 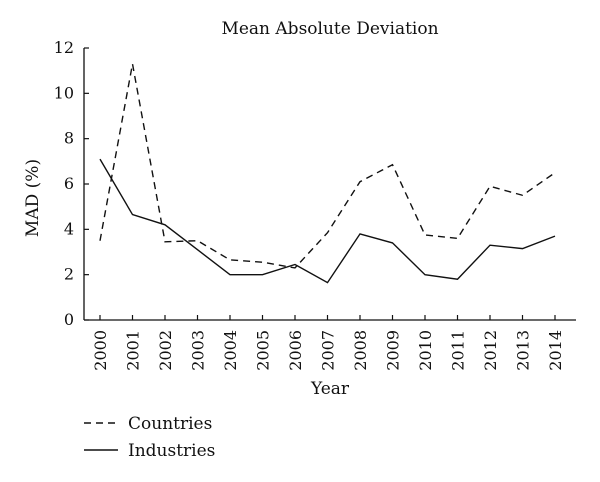 I want to click on x-tick-label: 2006, so click(x=295, y=350).